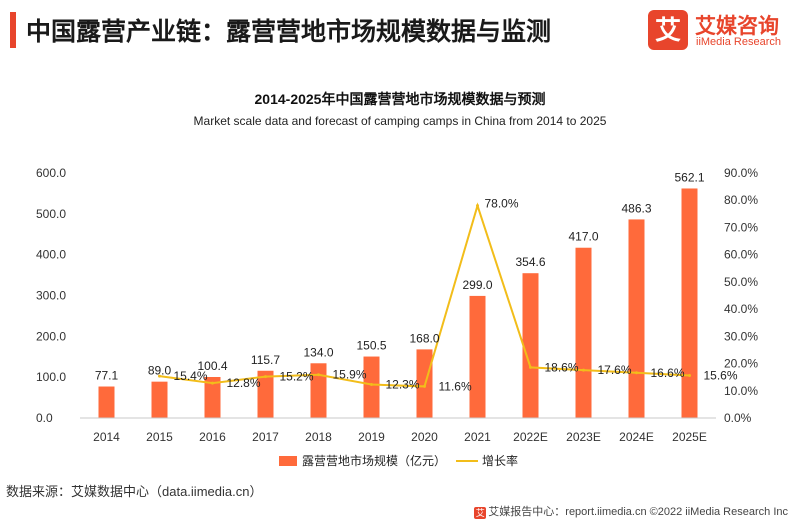  What do you see at coordinates (741, 391) in the screenshot?
I see `y-right-tick-label: 10.0%` at bounding box center [741, 391].